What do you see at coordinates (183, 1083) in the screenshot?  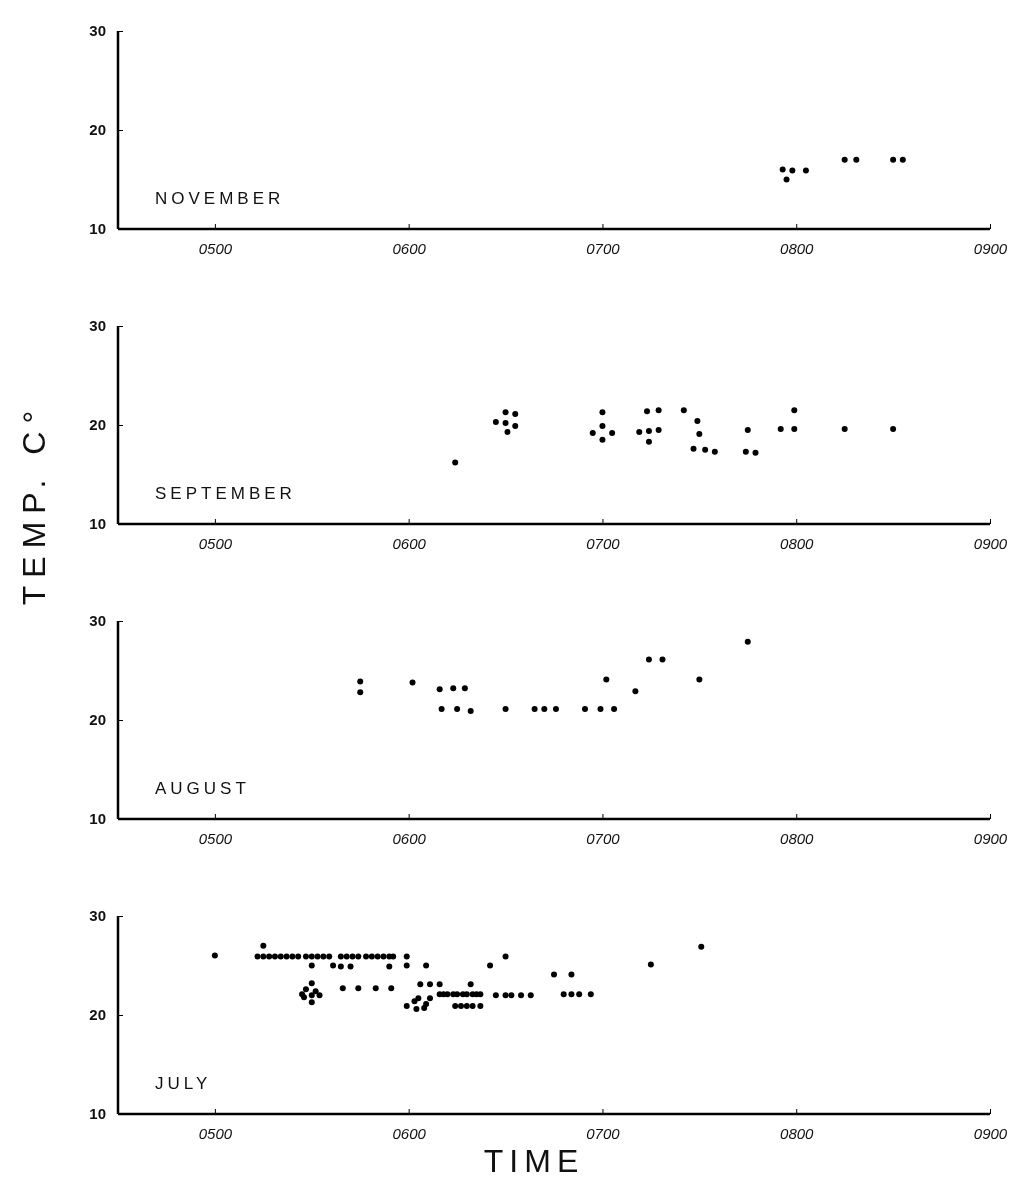 I see `text: JULY` at bounding box center [183, 1083].